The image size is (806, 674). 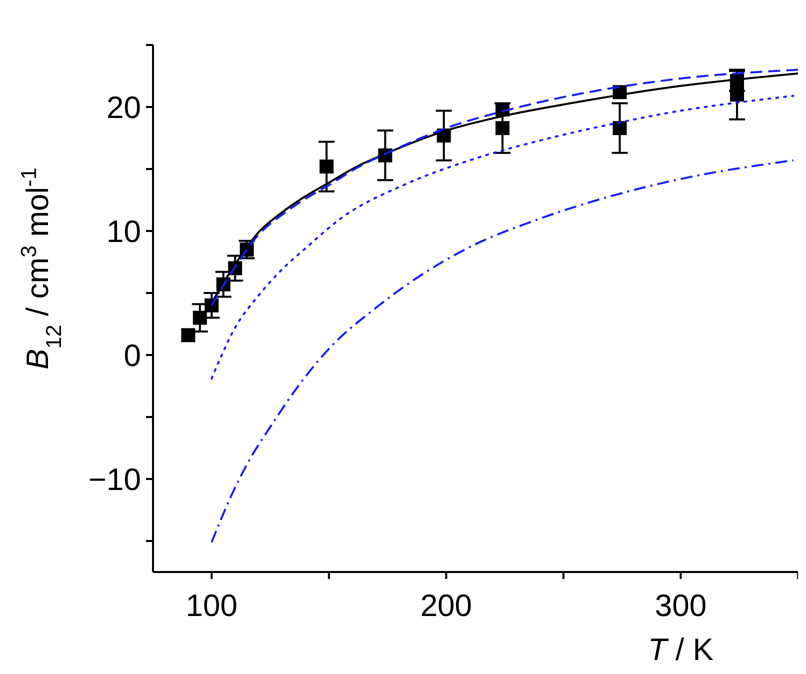 What do you see at coordinates (681, 649) in the screenshot?
I see `x-axis-title: T / K` at bounding box center [681, 649].